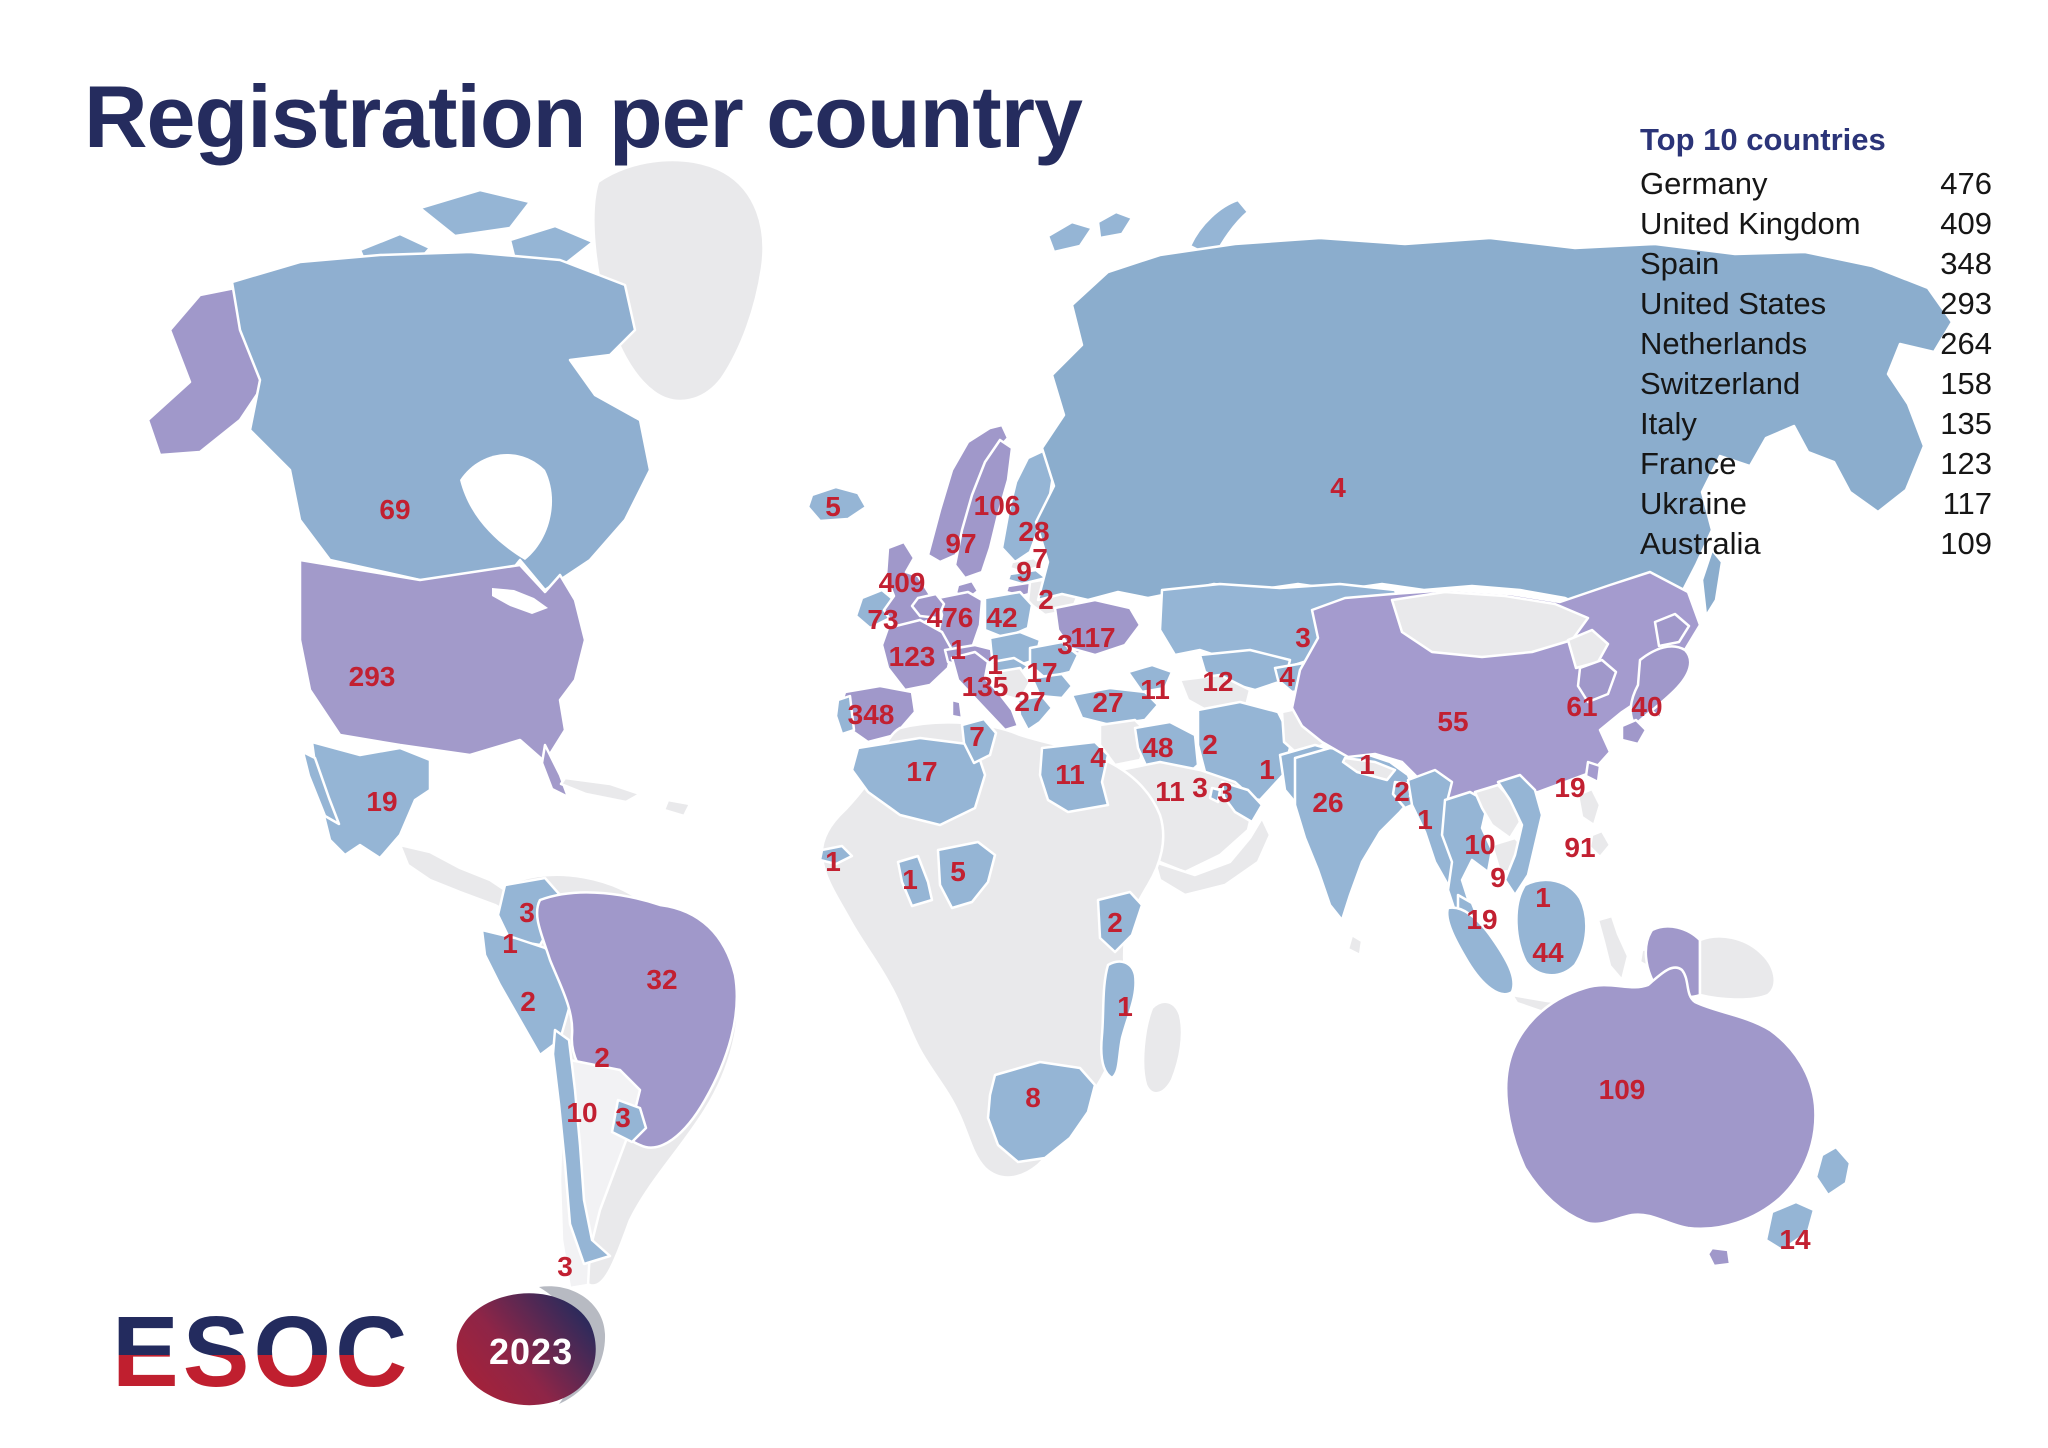 Image resolution: width=2048 pixels, height=1448 pixels. I want to click on region-africa, so click(992, 950).